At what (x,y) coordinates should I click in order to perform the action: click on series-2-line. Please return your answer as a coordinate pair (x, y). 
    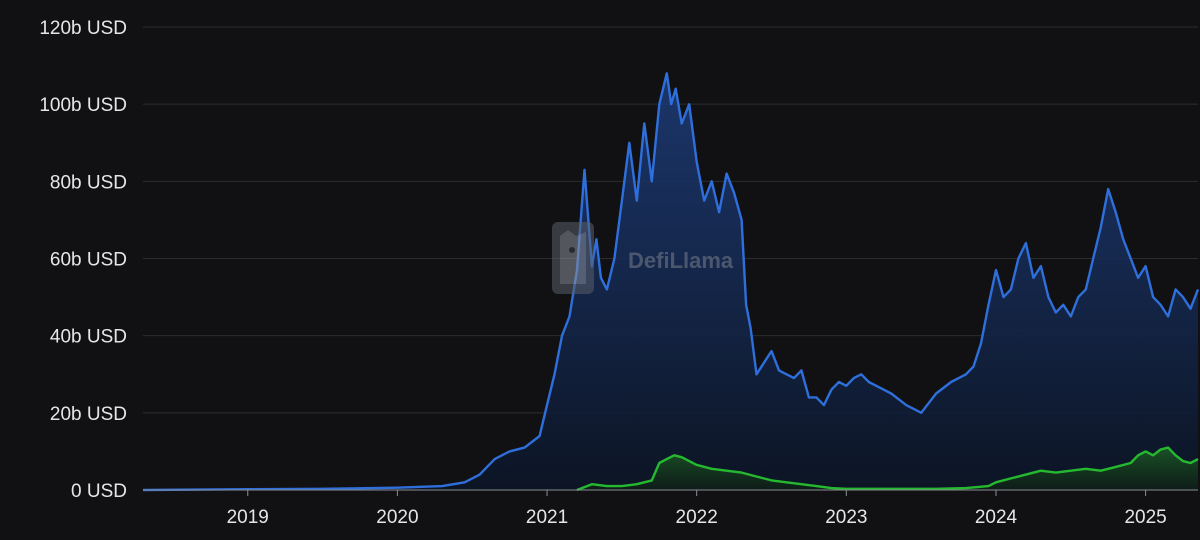
    Looking at the image, I should click on (887, 469).